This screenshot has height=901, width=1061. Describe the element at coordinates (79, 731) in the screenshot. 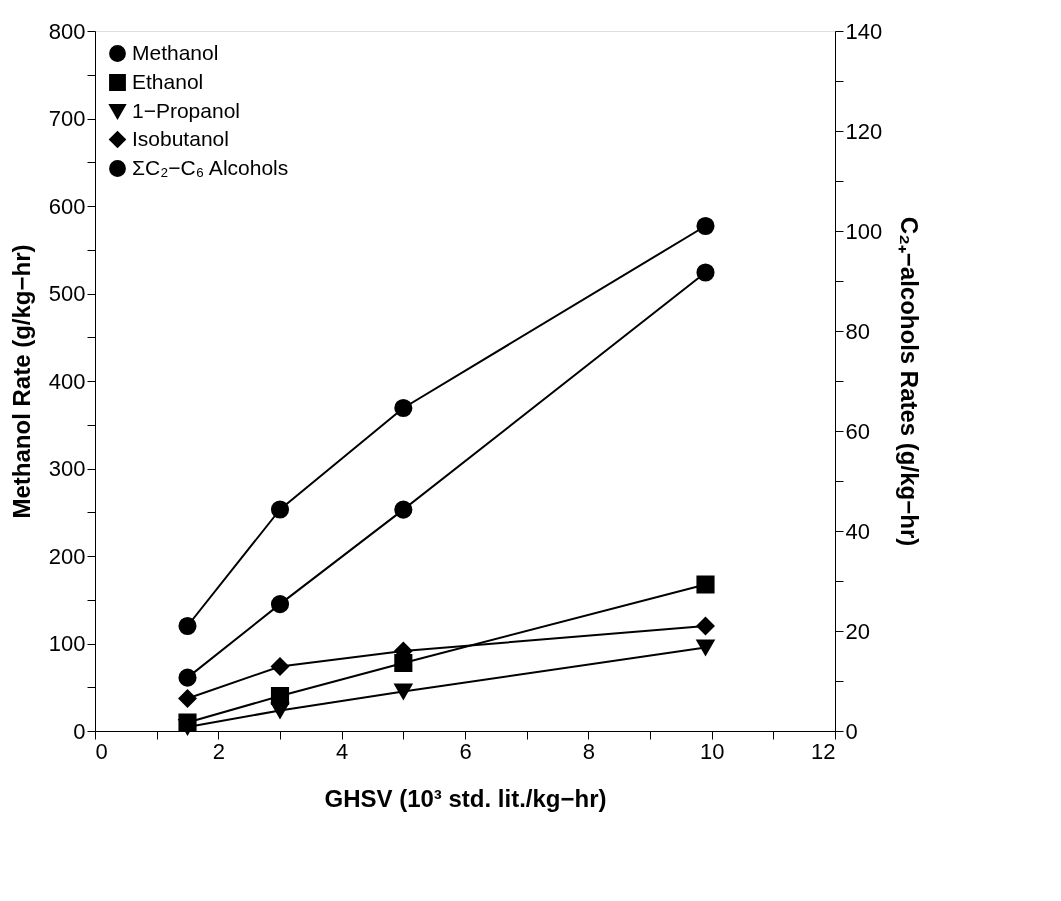

I see `y-tick-label: 0` at that location.